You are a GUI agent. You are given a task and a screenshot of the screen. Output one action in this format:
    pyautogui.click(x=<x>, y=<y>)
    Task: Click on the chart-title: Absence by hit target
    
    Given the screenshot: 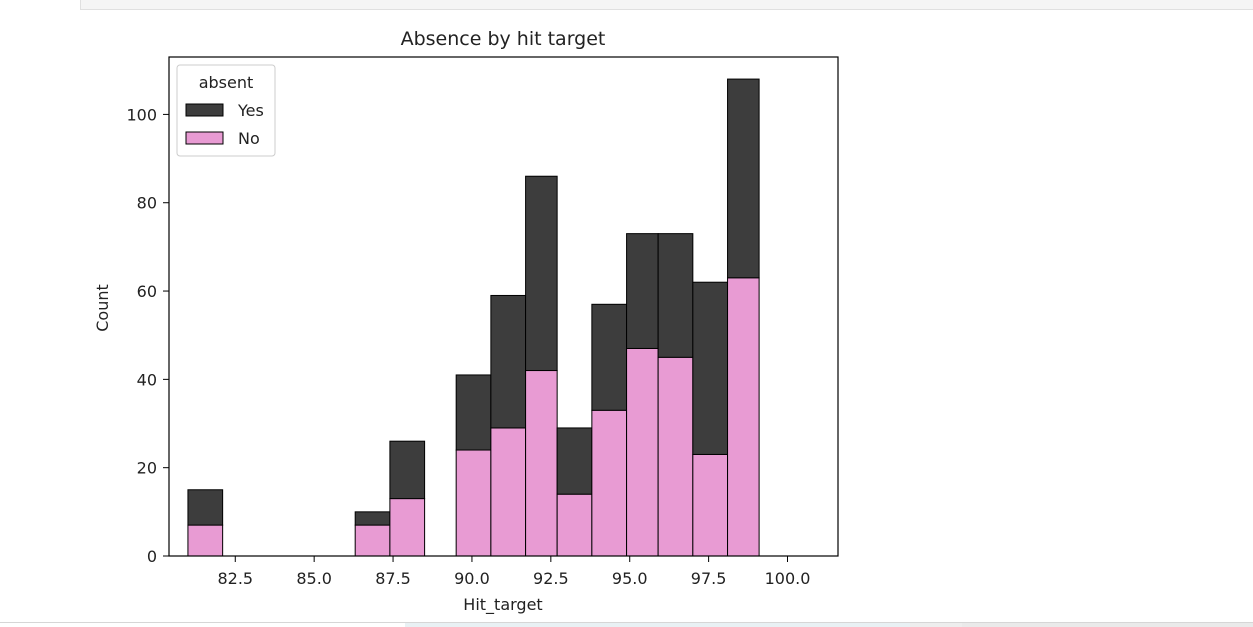 What is the action you would take?
    pyautogui.click(x=503, y=39)
    